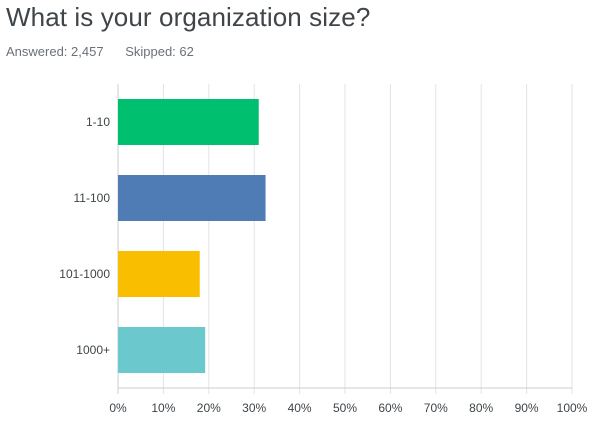 The height and width of the screenshot is (425, 600). What do you see at coordinates (572, 408) in the screenshot?
I see `x-tick-label: 100%` at bounding box center [572, 408].